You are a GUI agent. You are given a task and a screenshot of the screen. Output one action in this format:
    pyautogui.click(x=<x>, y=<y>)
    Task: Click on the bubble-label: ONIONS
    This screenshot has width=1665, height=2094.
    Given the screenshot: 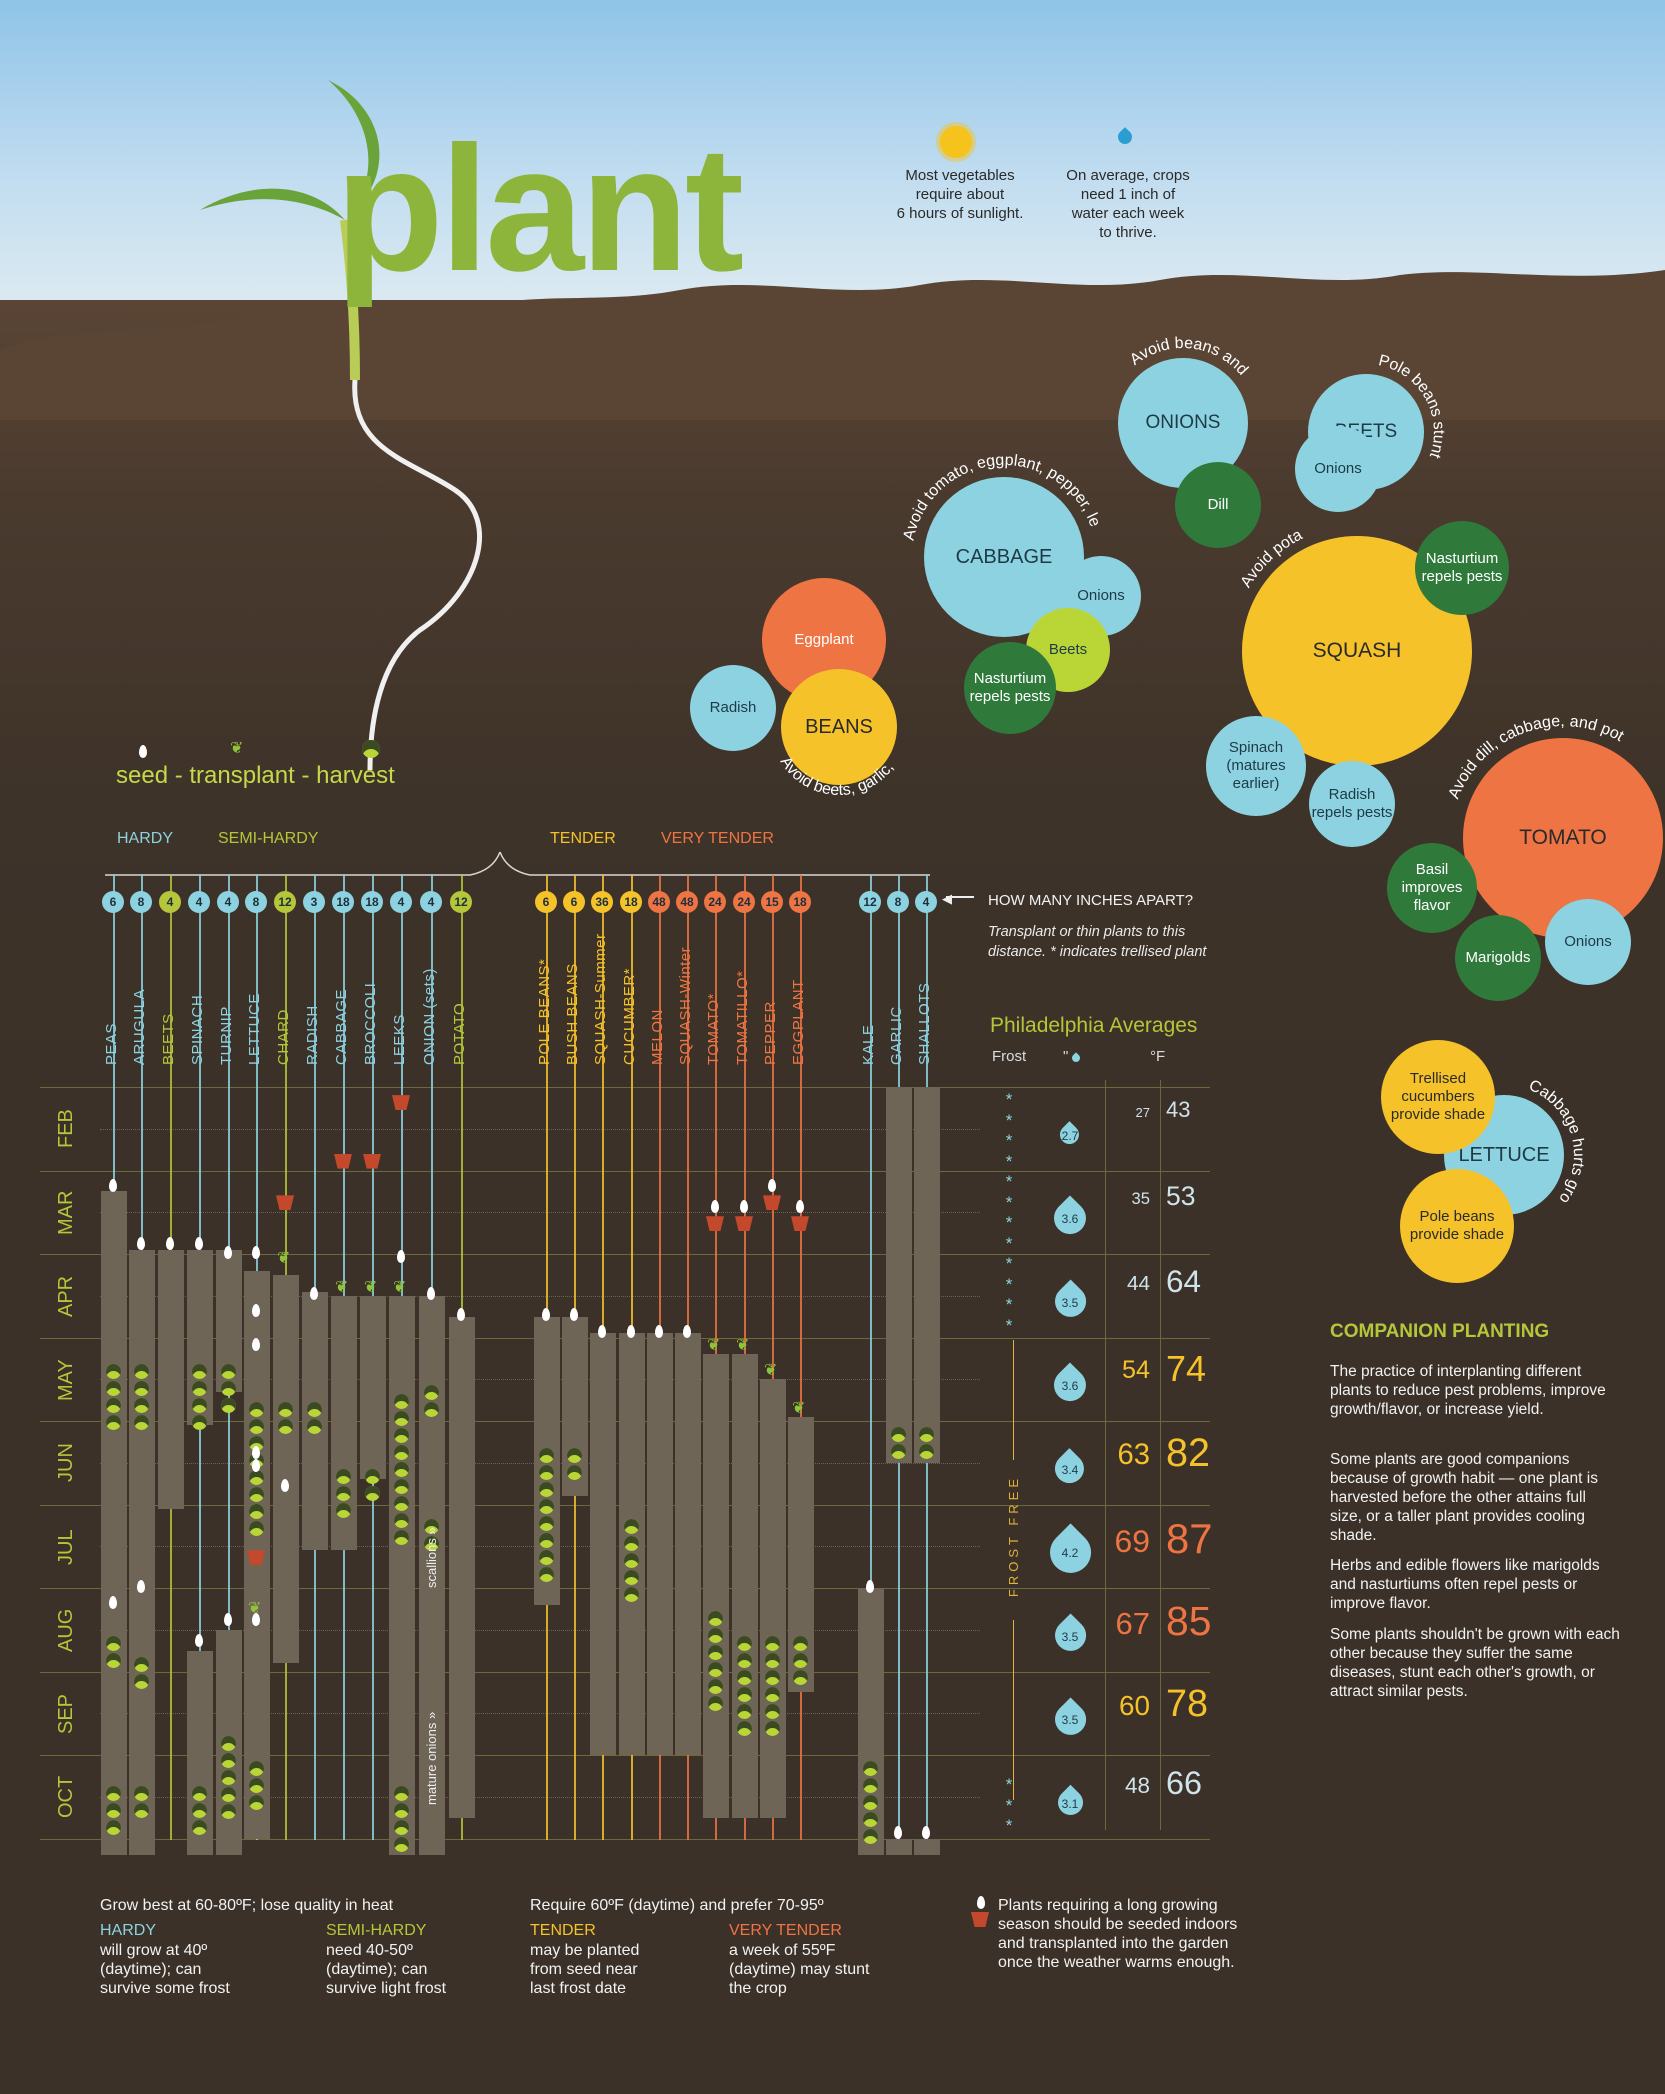 What is the action you would take?
    pyautogui.click(x=1183, y=422)
    